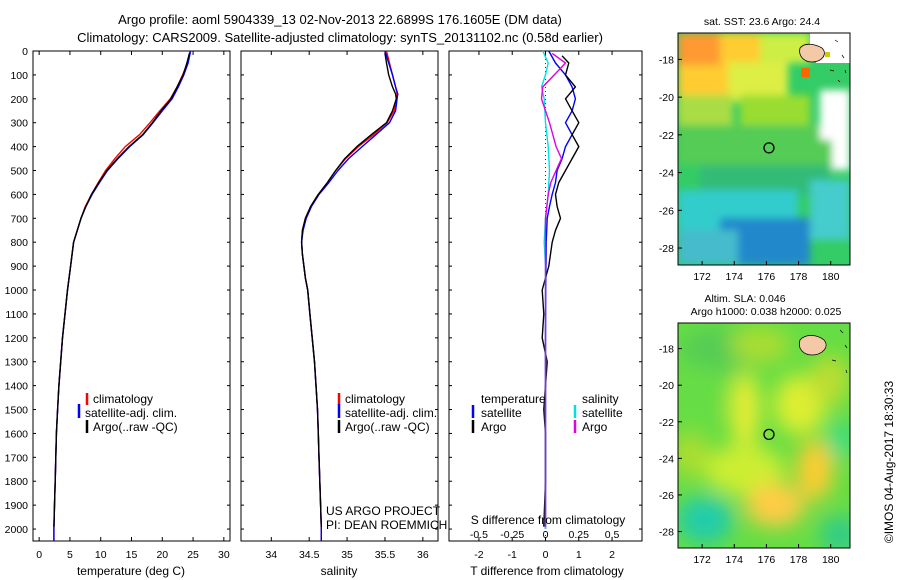 The image size is (900, 580). Describe the element at coordinates (131, 571) in the screenshot. I see `temperature-axis-label: temperature (deg C)` at that location.